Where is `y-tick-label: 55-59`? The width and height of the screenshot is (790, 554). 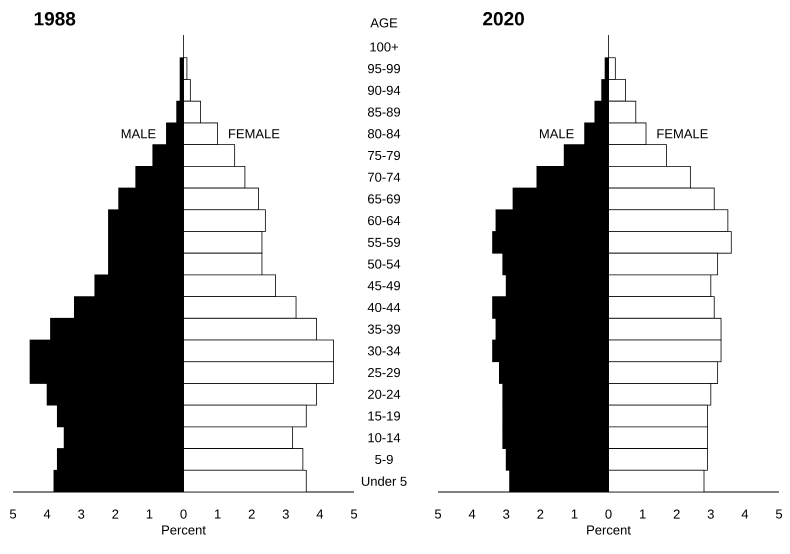 y-tick-label: 55-59 is located at coordinates (384, 242).